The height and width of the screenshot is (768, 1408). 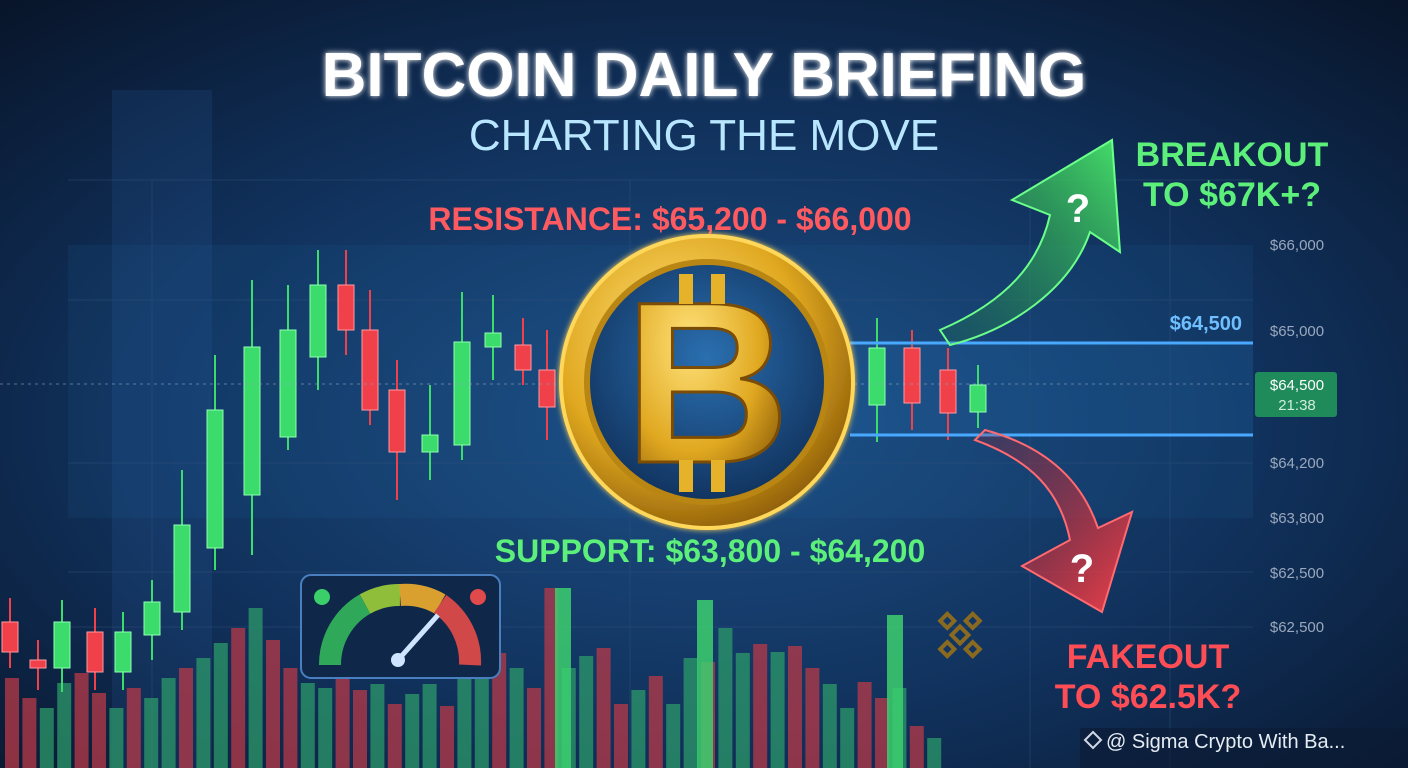 What do you see at coordinates (1030, 242) in the screenshot?
I see `breakout-arrow` at bounding box center [1030, 242].